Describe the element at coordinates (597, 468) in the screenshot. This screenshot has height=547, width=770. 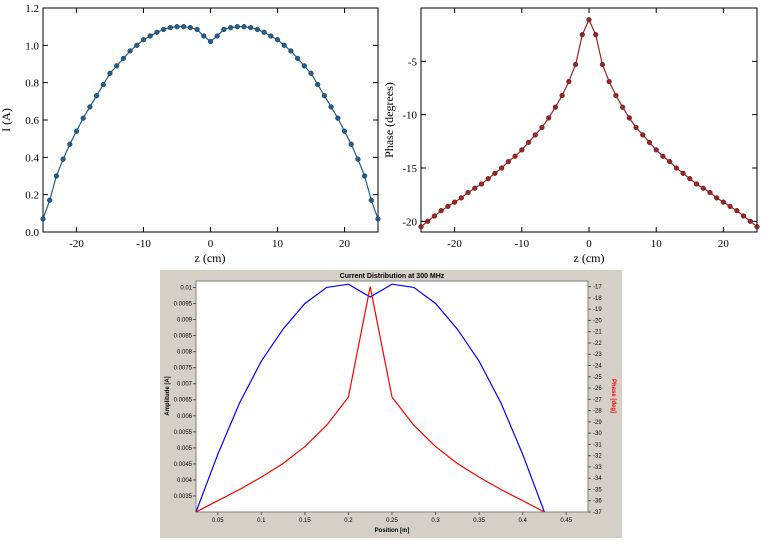
I see `y2-tick-label: -33` at that location.